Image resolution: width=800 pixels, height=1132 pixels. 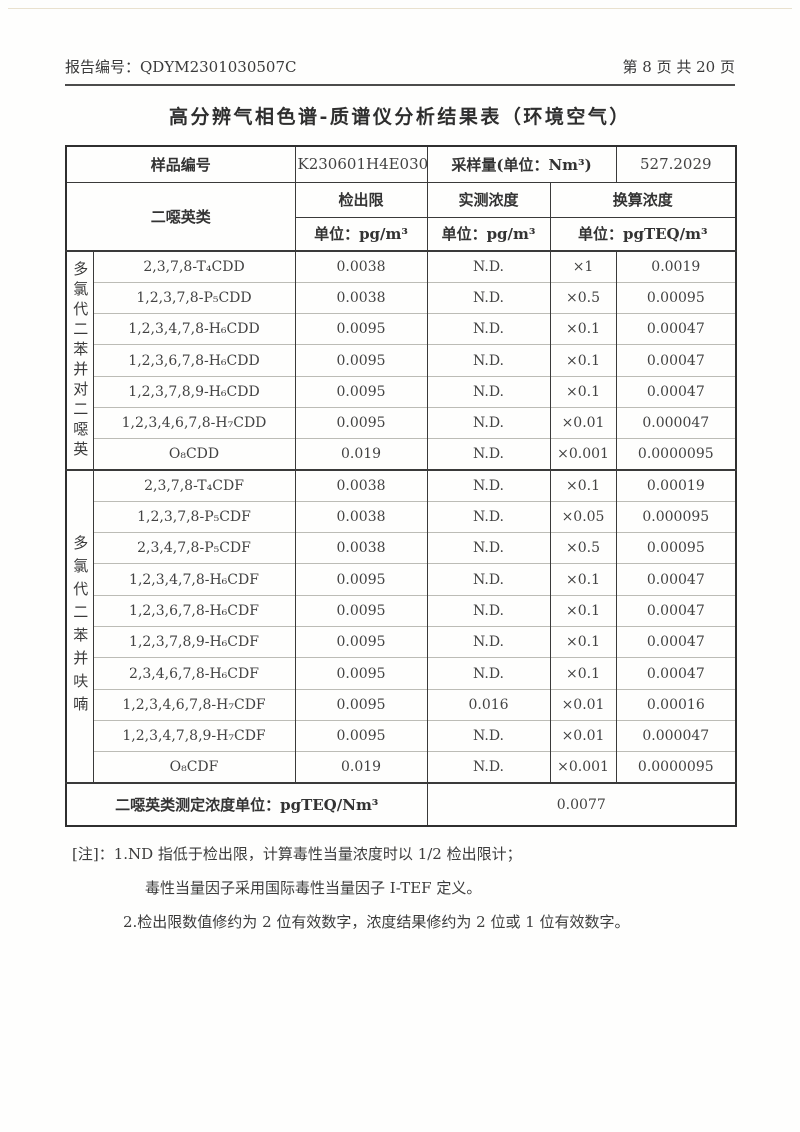 I want to click on congener-name: 1,2,3,7,8-P₅CDD, so click(x=194, y=297).